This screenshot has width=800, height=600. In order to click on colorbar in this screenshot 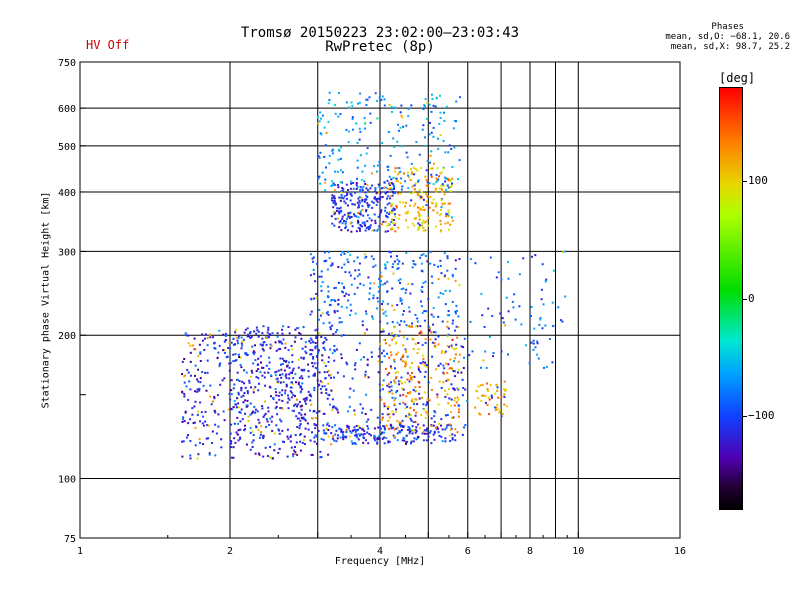, I will do `click(731, 298)`.